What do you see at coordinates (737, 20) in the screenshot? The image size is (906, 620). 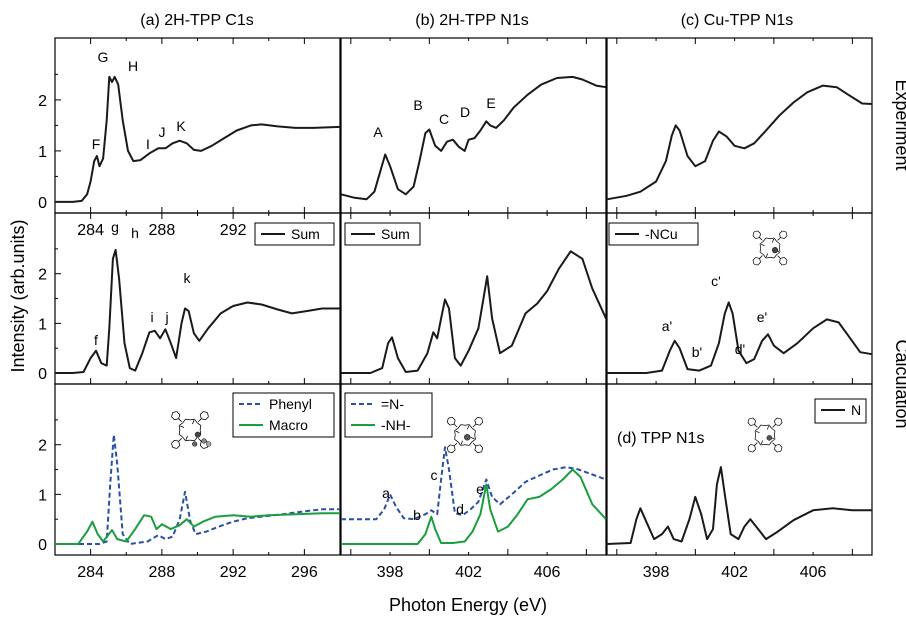 I see `panel-title: (c) Cu-TPP N1s` at bounding box center [737, 20].